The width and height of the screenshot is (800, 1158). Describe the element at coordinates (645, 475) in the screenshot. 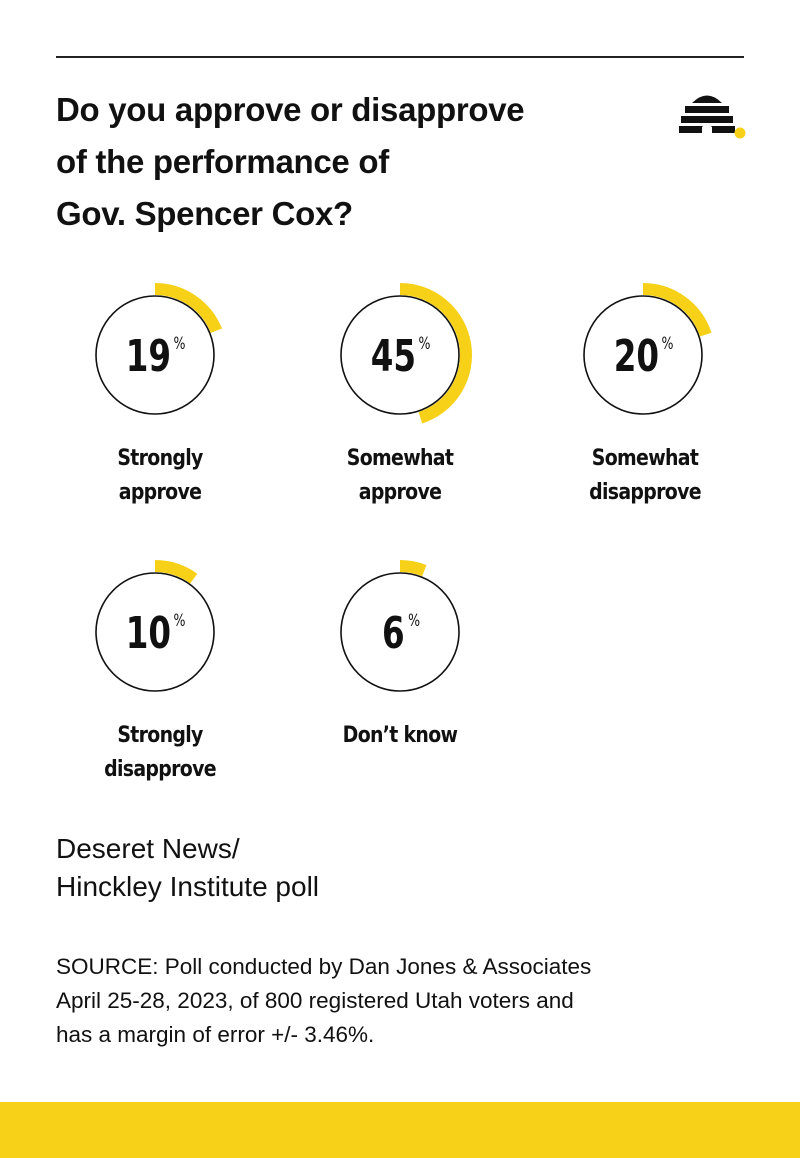

I see `category-label-somewhat-disapprove: Somewhat disapprove` at that location.